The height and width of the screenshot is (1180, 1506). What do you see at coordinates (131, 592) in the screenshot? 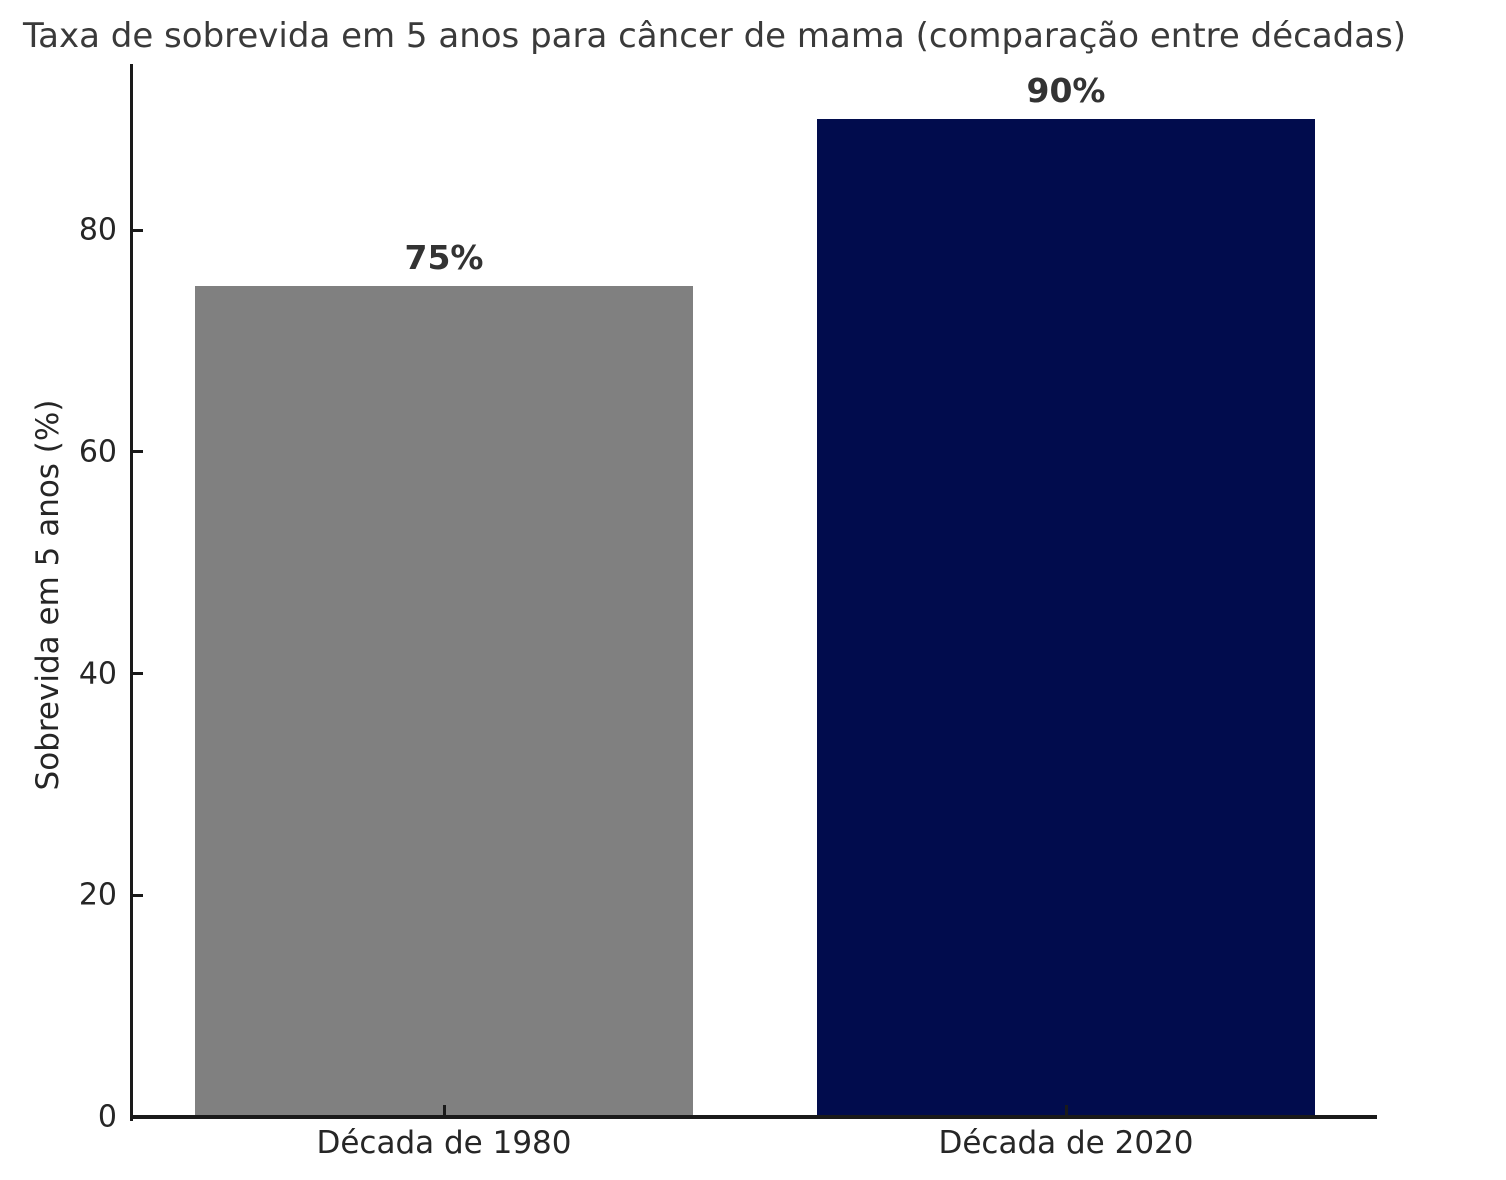
I see `y-axis-spine` at bounding box center [131, 592].